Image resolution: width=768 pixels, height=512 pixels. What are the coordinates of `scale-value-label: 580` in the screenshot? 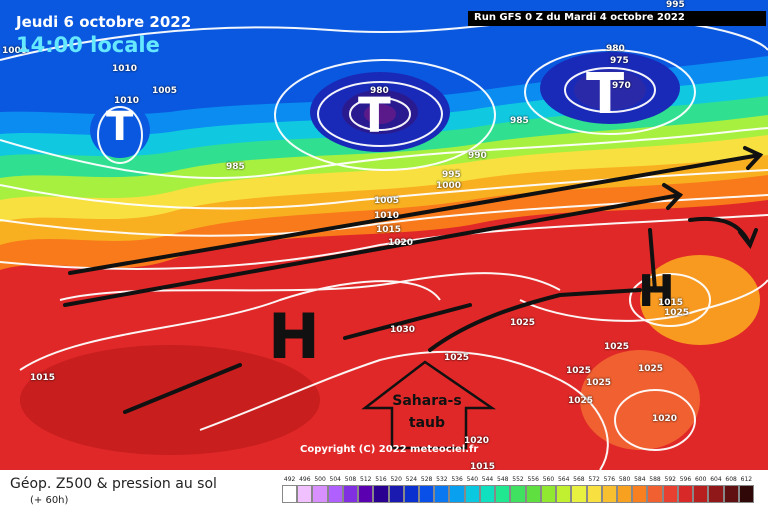 It's located at (624, 479).